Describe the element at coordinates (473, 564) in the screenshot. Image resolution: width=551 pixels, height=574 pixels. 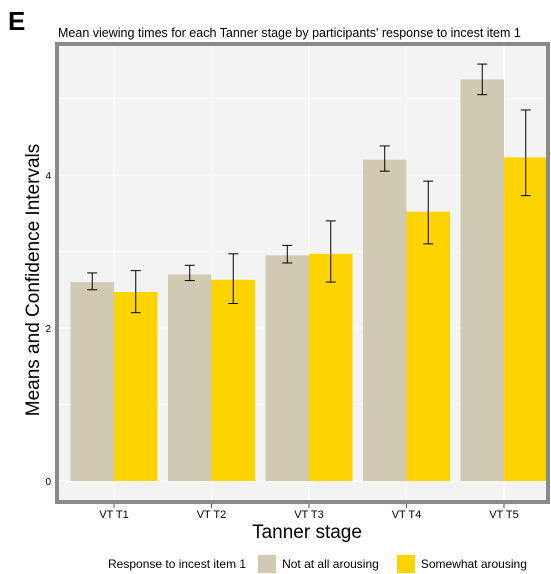
I see `legend-label-somewhat-arousing: Somewhat arousing` at that location.